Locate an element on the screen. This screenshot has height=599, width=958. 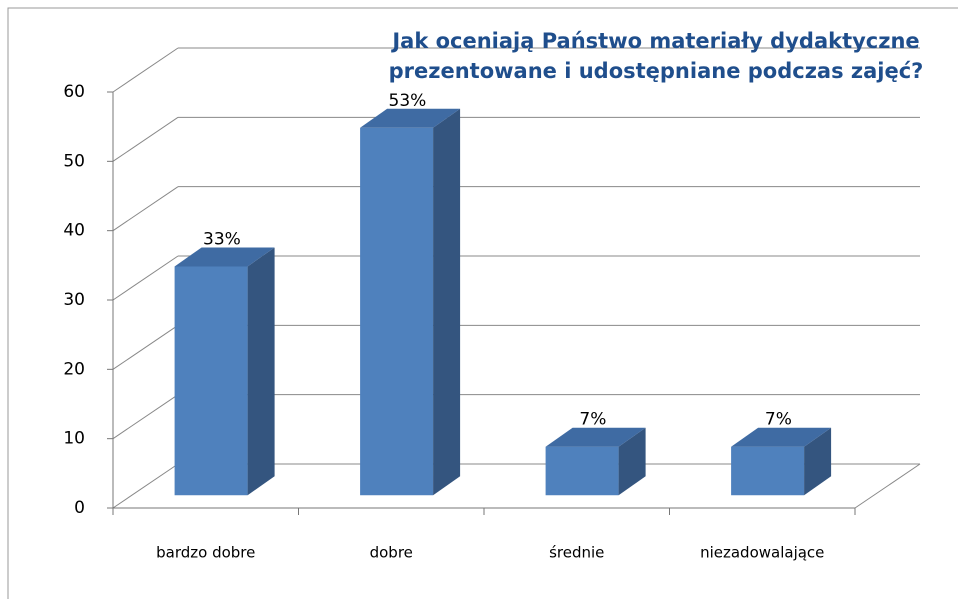
y-tick-label: 20 is located at coordinates (74, 369).